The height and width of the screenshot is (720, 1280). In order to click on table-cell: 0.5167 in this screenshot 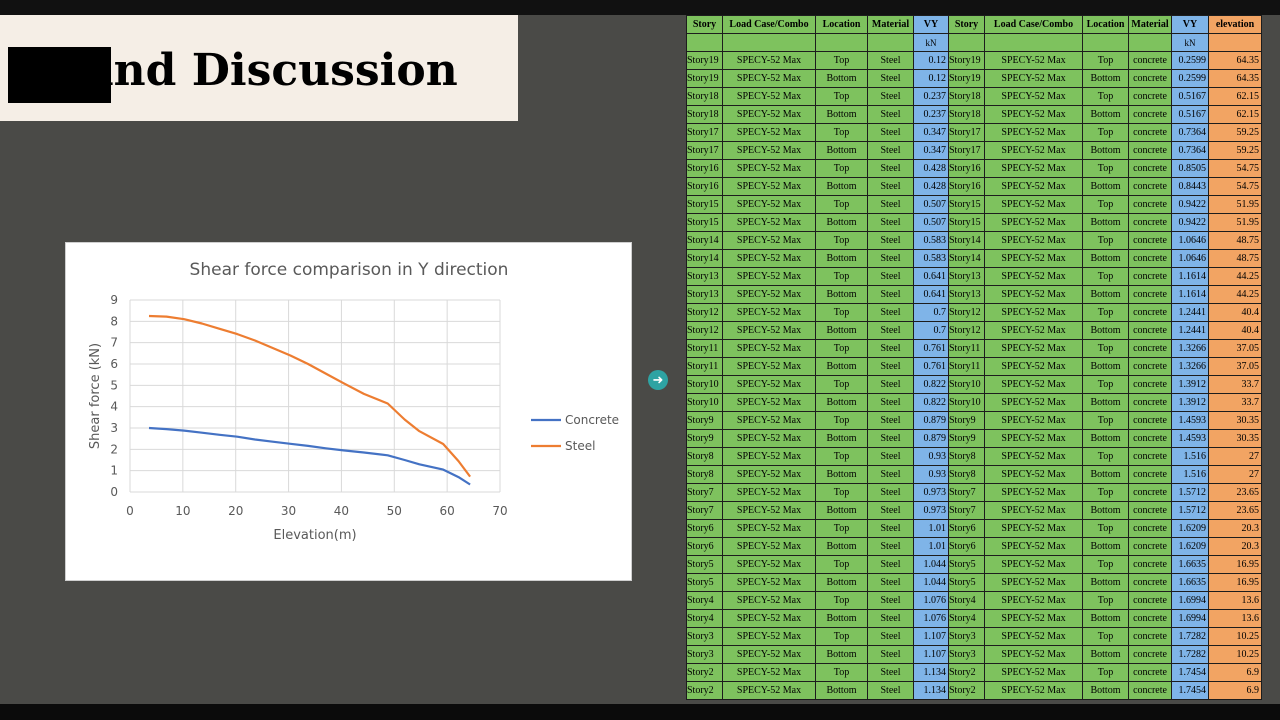, I will do `click(1190, 114)`.